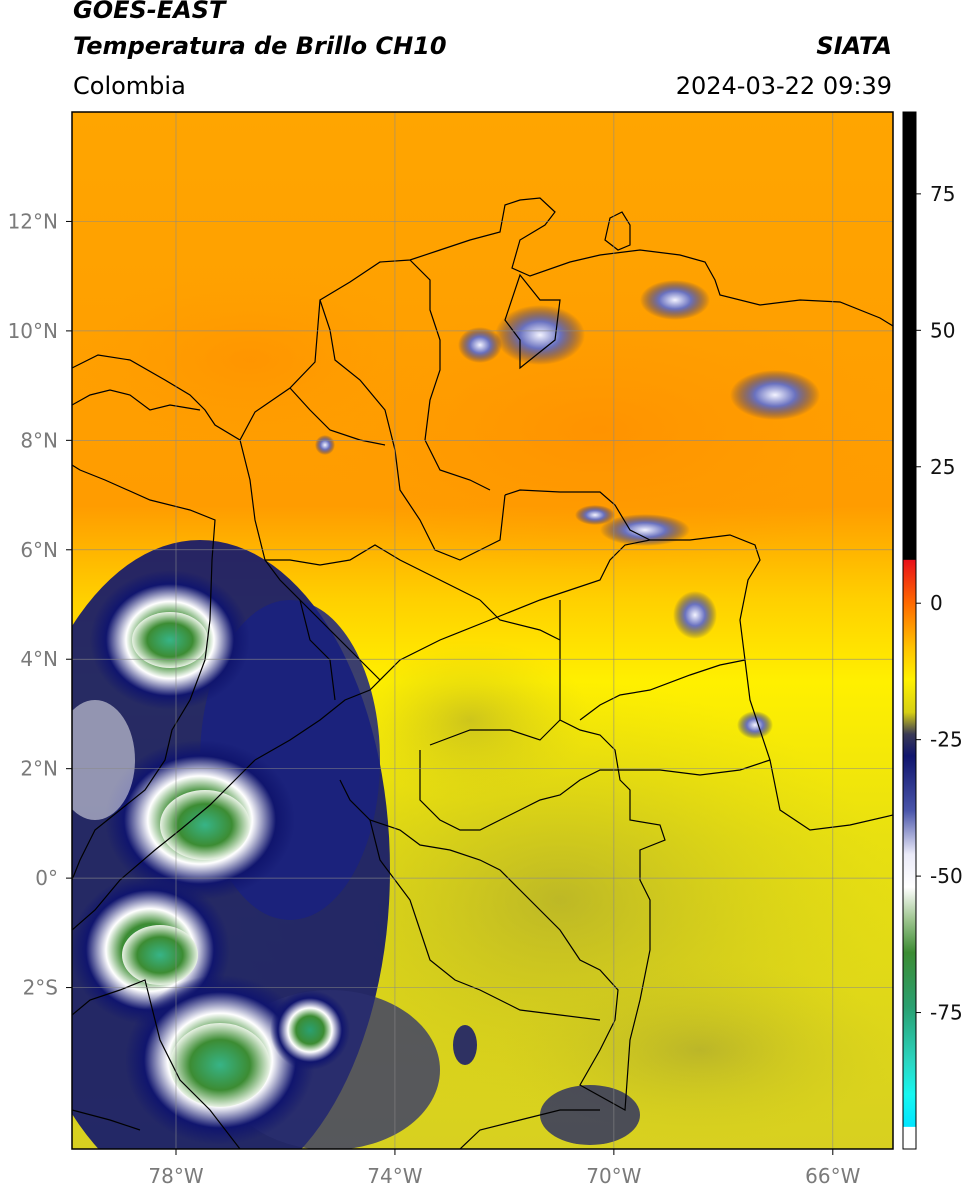 The image size is (966, 1190). I want to click on colorbar-tick-label: 25, so click(942, 467).